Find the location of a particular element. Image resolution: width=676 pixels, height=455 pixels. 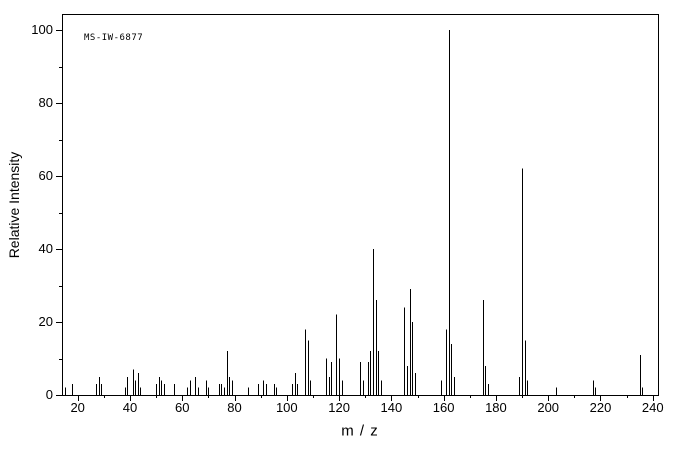

x-tick-label: 220 is located at coordinates (601, 407).